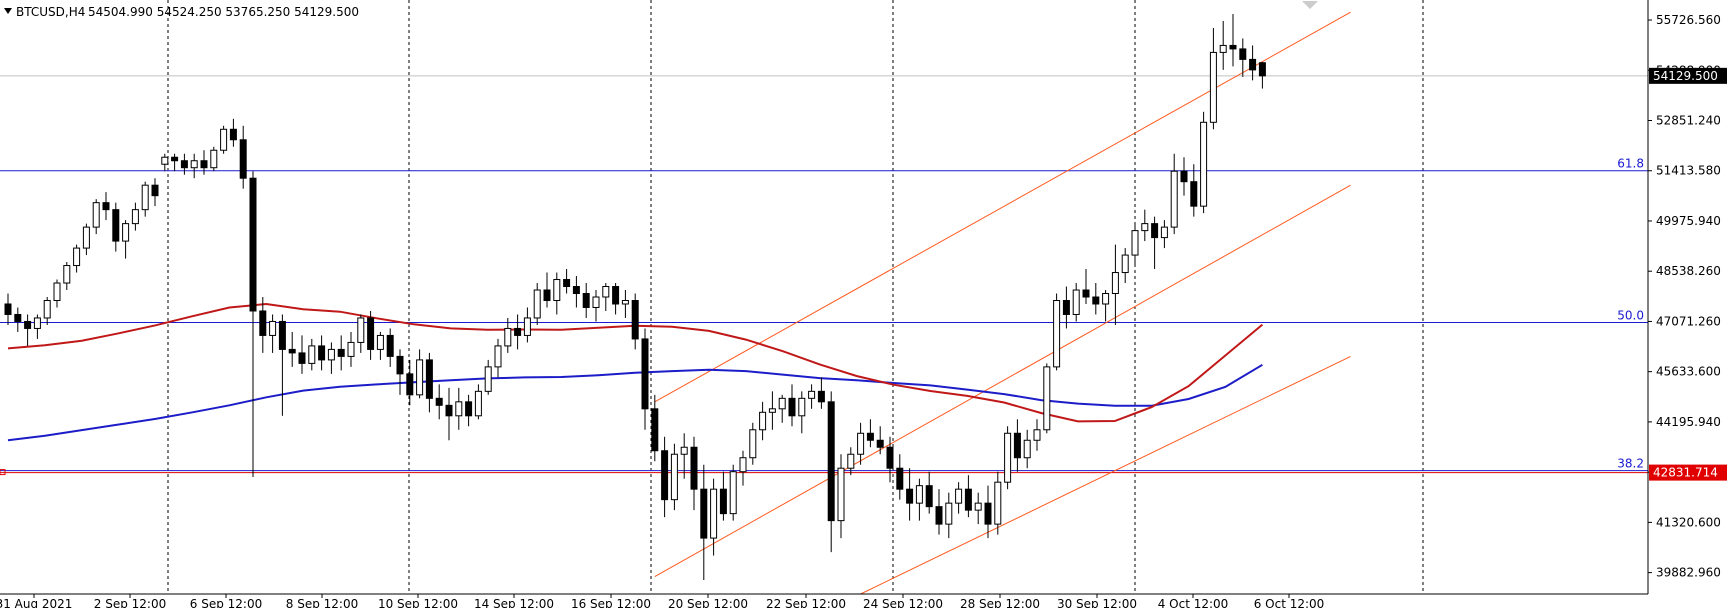 Image resolution: width=1727 pixels, height=608 pixels. I want to click on marked-price-anchor, so click(3, 472).